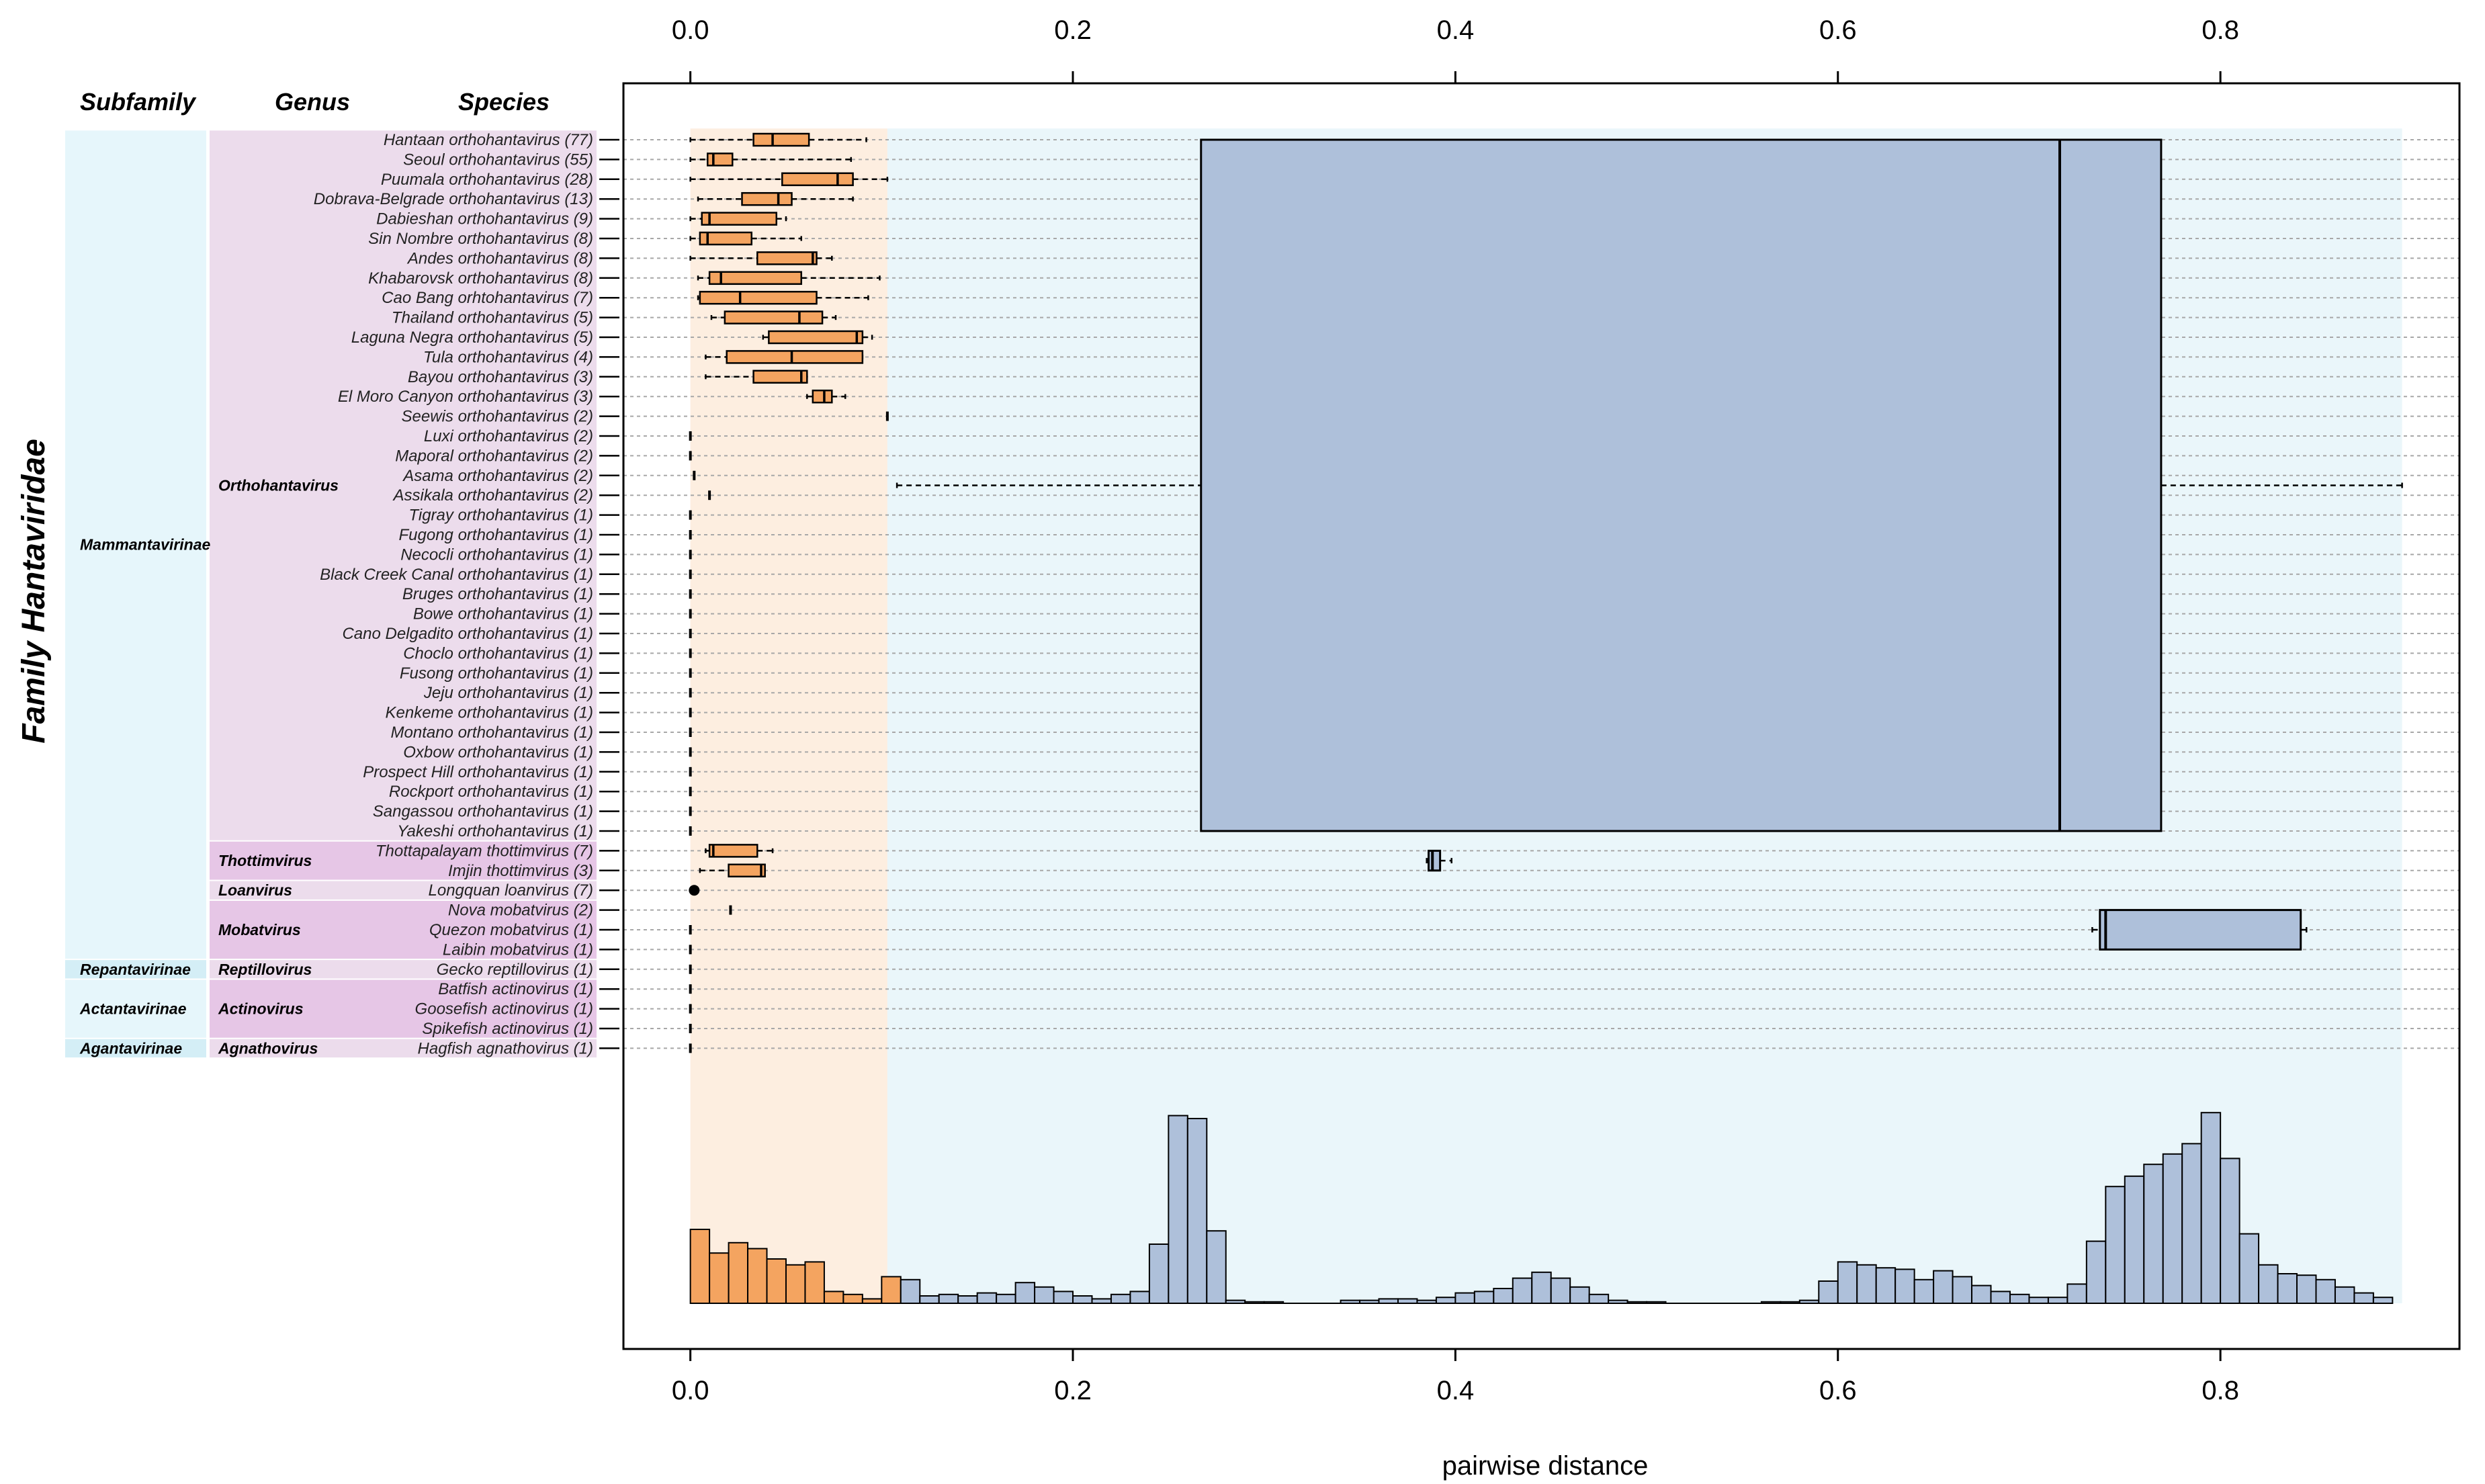  I want to click on species-label: Necocli orthohantavirus (1), so click(496, 554).